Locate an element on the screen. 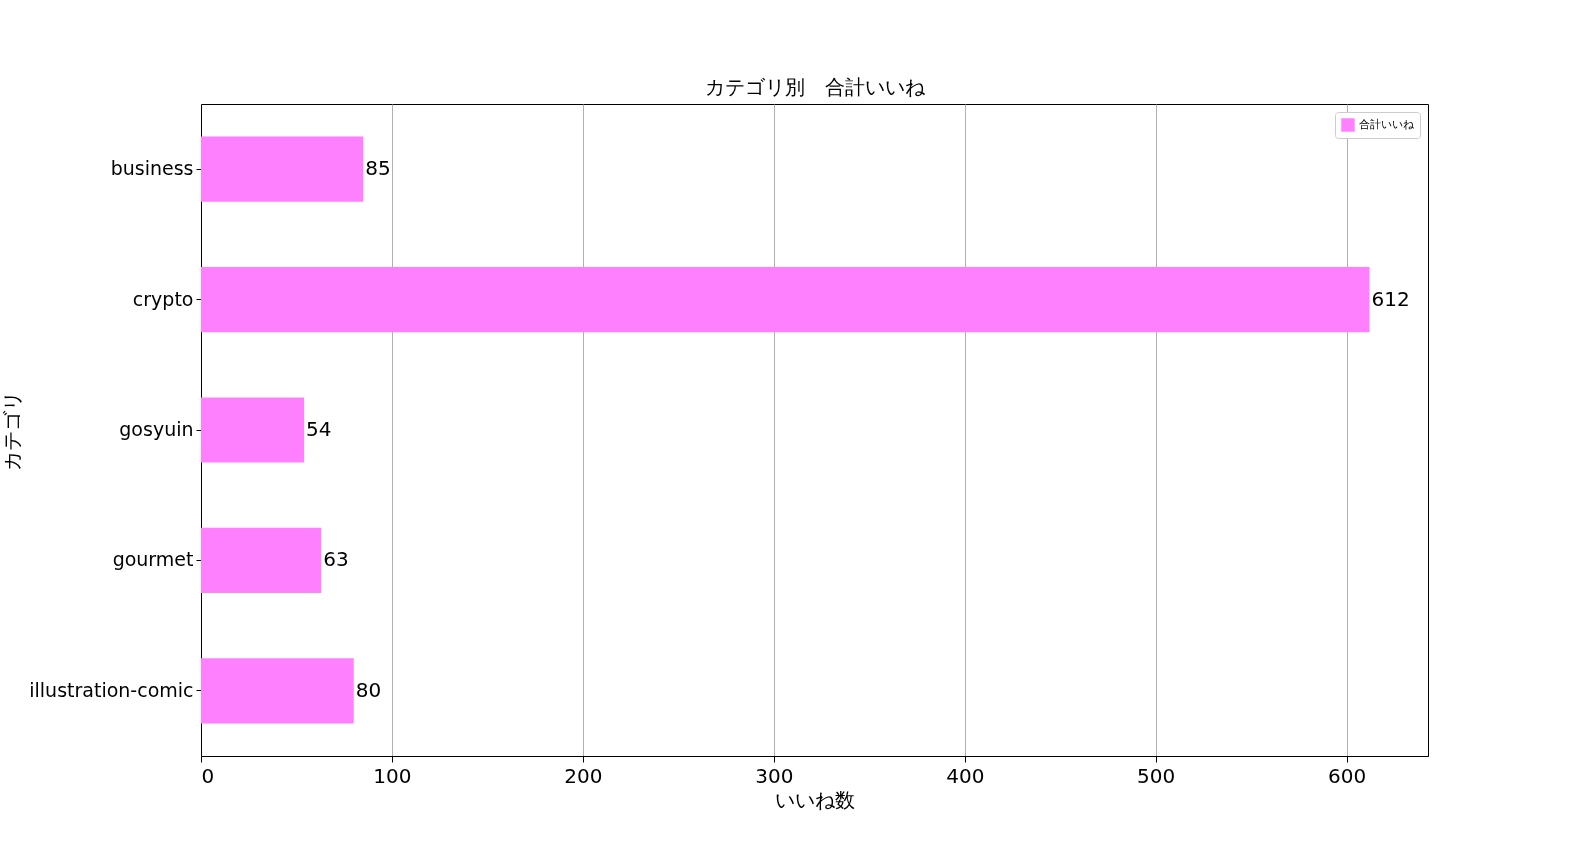 This screenshot has width=1584, height=864. x-tick-label: 400 is located at coordinates (965, 775).